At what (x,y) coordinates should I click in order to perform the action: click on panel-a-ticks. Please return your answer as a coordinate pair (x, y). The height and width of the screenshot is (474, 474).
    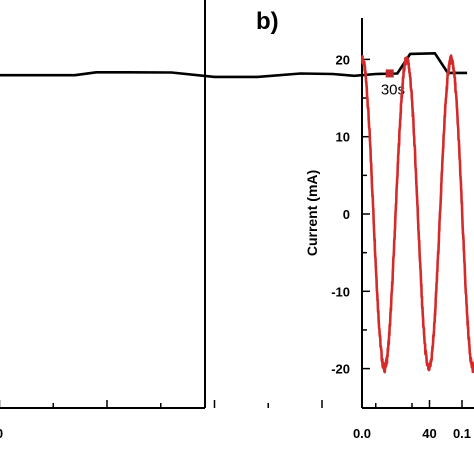
    Looking at the image, I should click on (215, 404).